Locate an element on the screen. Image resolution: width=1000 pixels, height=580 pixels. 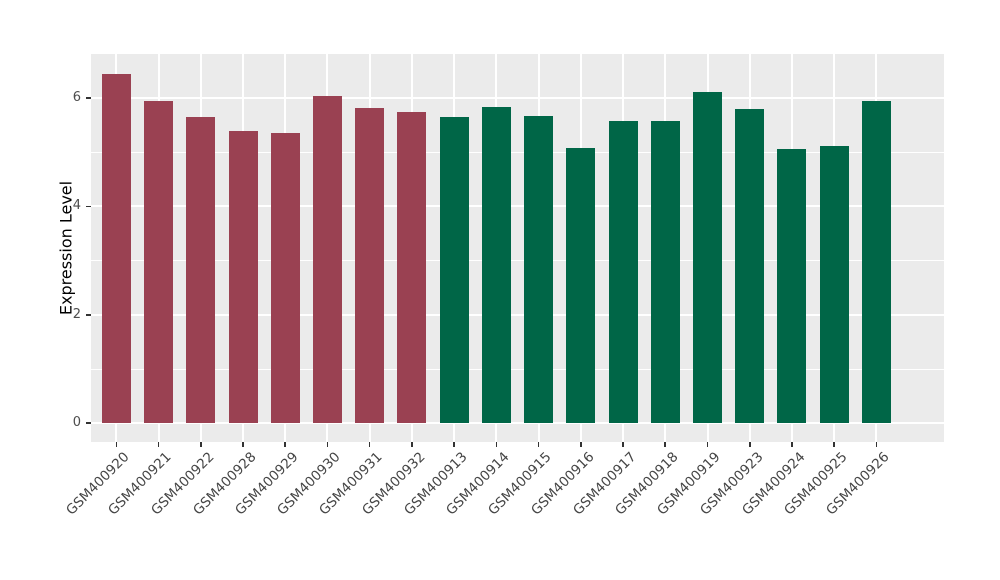
x-tick-mark-GSM400917 is located at coordinates (623, 444).